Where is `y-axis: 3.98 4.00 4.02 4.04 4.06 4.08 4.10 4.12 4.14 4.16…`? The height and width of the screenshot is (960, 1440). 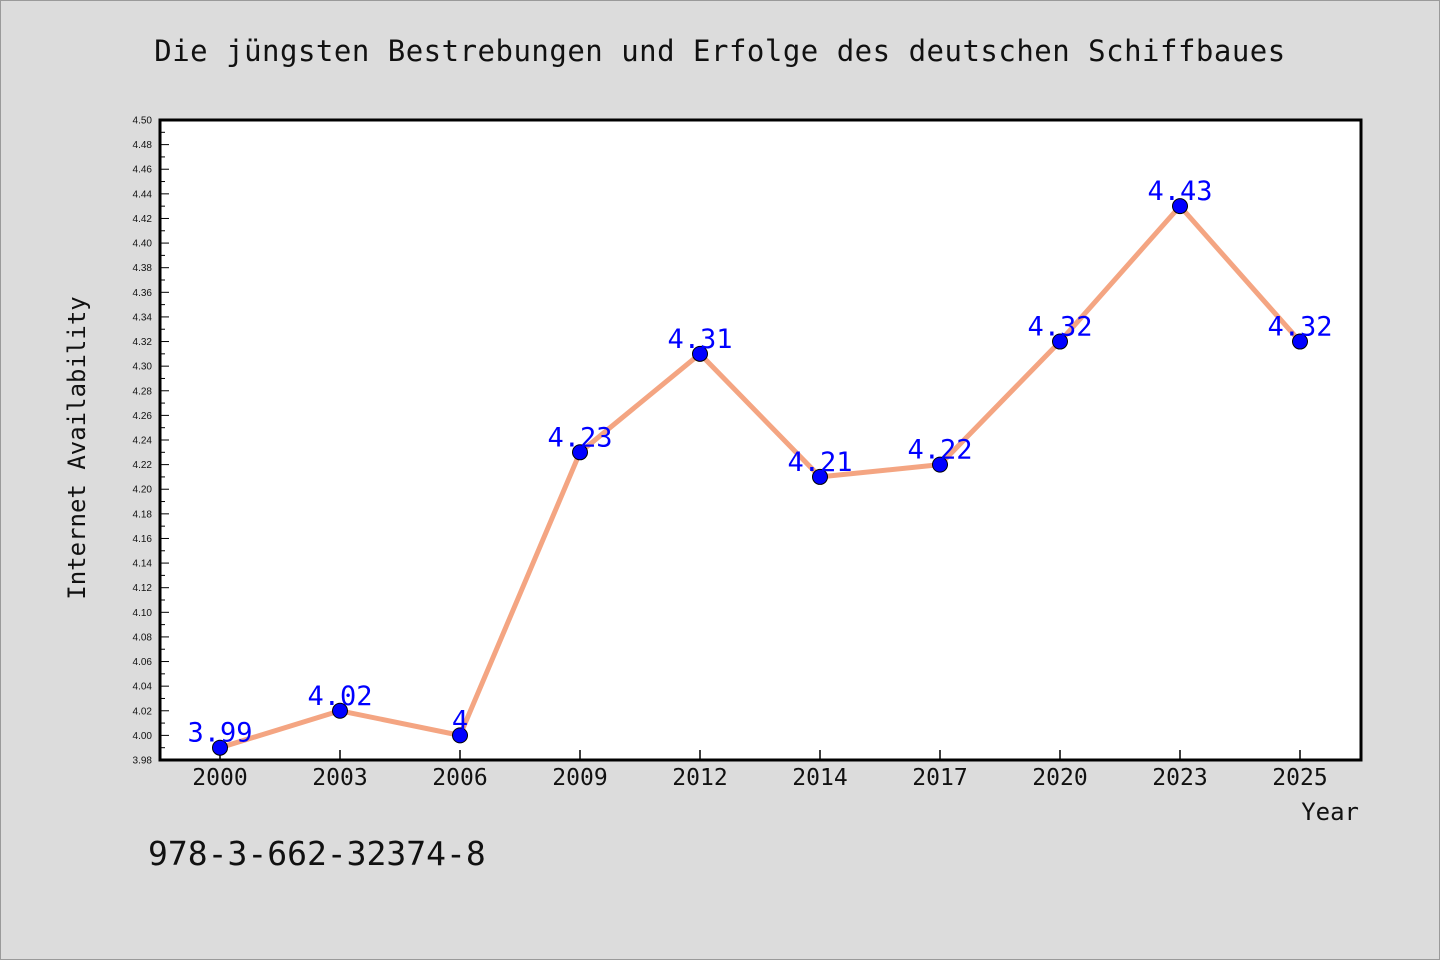 y-axis: 3.98 4.00 4.02 4.04 4.06 4.08 4.10 4.12 4.14 4.16… is located at coordinates (151, 441).